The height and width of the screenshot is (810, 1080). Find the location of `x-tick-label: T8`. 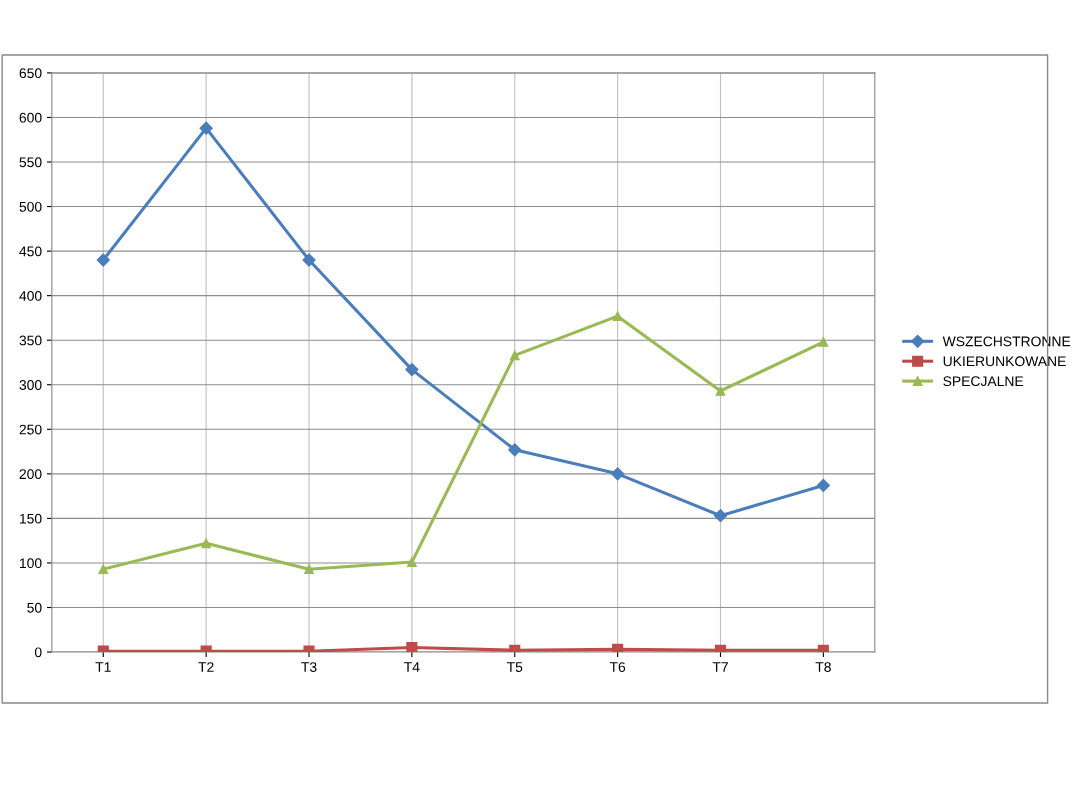

x-tick-label: T8 is located at coordinates (823, 667).